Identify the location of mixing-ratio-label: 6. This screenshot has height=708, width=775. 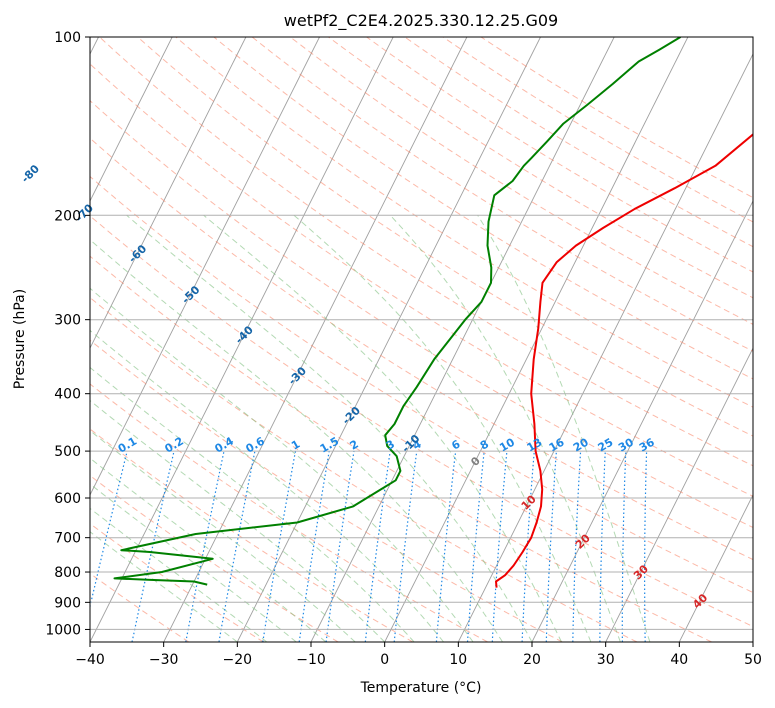
(455, 444).